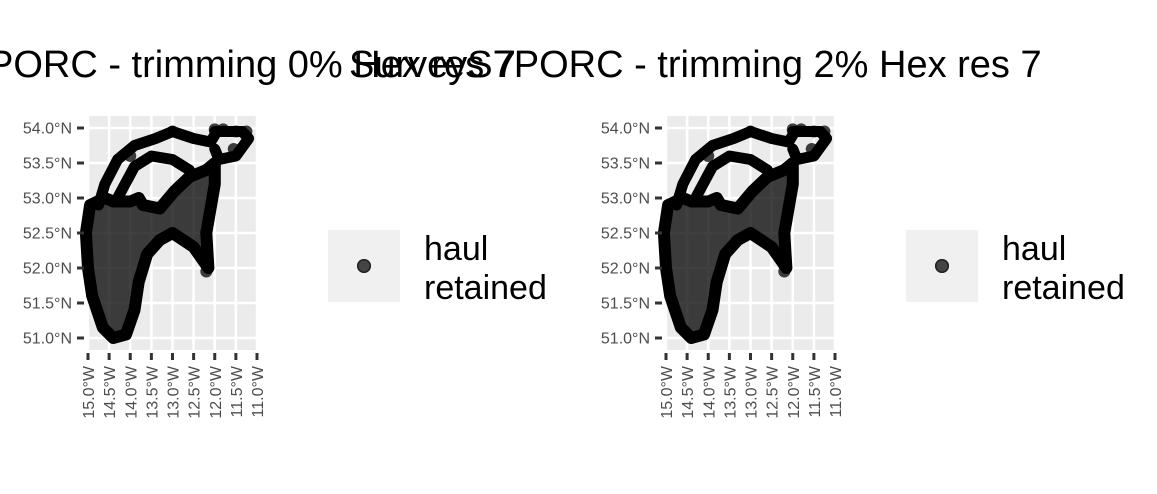  What do you see at coordinates (1063, 268) in the screenshot?
I see `legend-label-text-2: haul retained` at bounding box center [1063, 268].